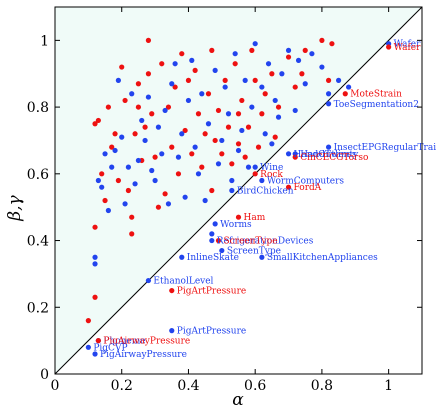 This screenshot has width=436, height=412. Describe the element at coordinates (271, 168) in the screenshot. I see `point-label: Wine` at that location.